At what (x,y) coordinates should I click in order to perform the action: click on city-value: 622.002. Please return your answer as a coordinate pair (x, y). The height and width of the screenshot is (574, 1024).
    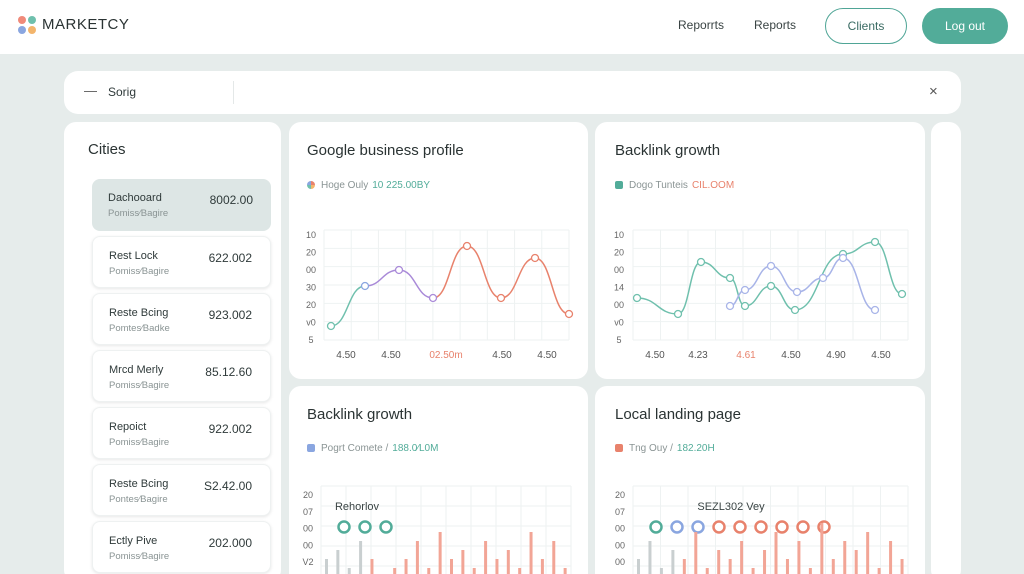
    Looking at the image, I should click on (230, 258).